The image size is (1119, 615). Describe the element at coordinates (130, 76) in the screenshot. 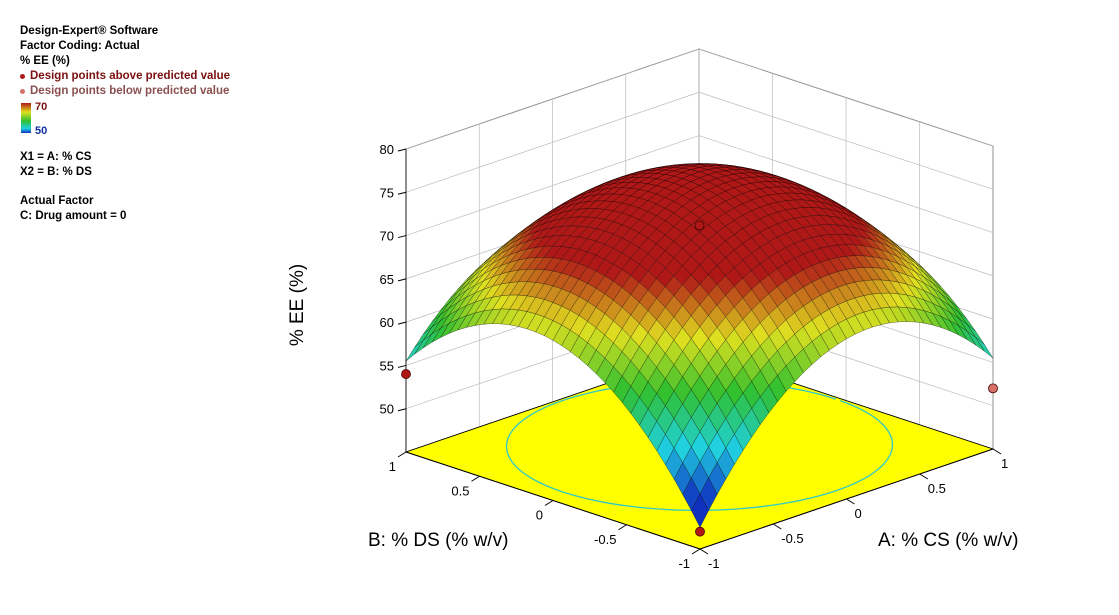

I see `legend-above-label: Design points above predicted value` at that location.